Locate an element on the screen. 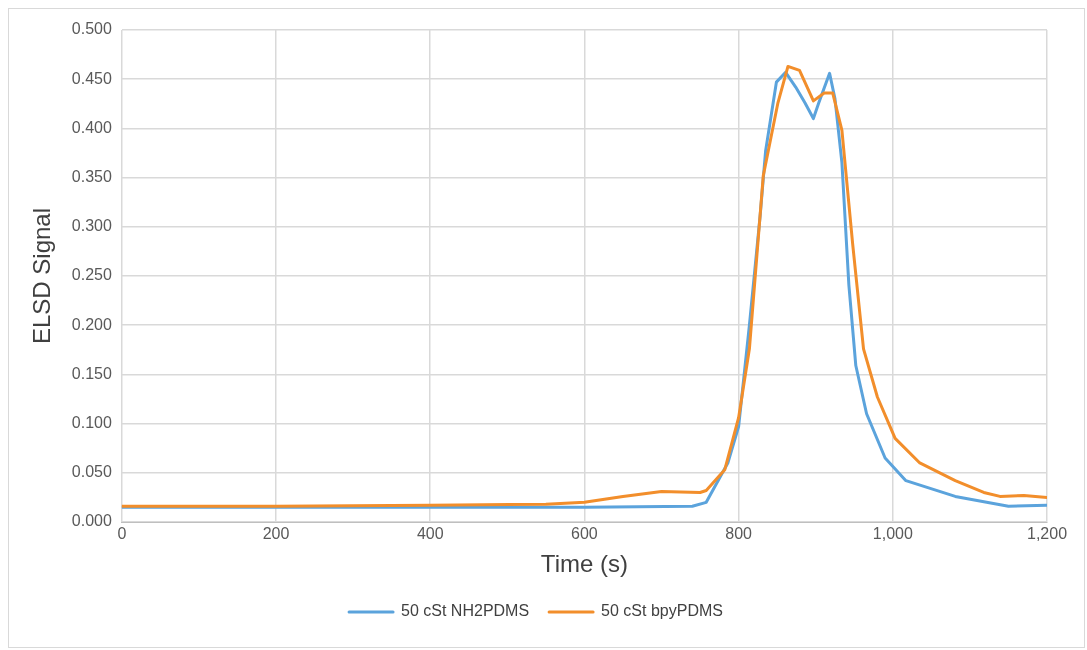 The image size is (1087, 650). x-tick-label: 600 is located at coordinates (584, 534).